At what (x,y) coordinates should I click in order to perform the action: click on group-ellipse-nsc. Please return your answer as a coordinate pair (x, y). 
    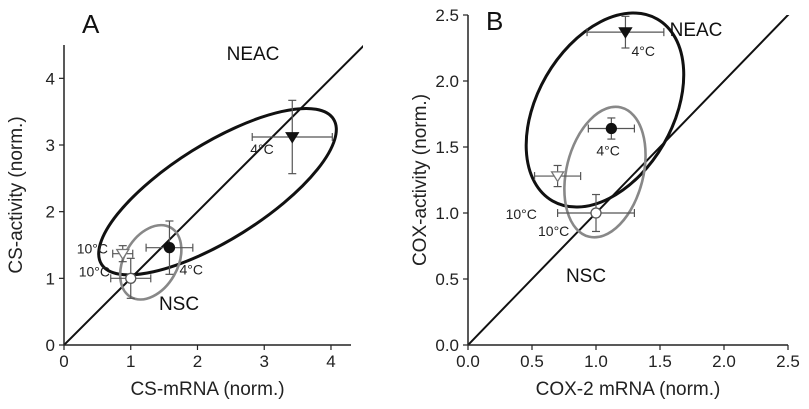
    Looking at the image, I should click on (605, 172).